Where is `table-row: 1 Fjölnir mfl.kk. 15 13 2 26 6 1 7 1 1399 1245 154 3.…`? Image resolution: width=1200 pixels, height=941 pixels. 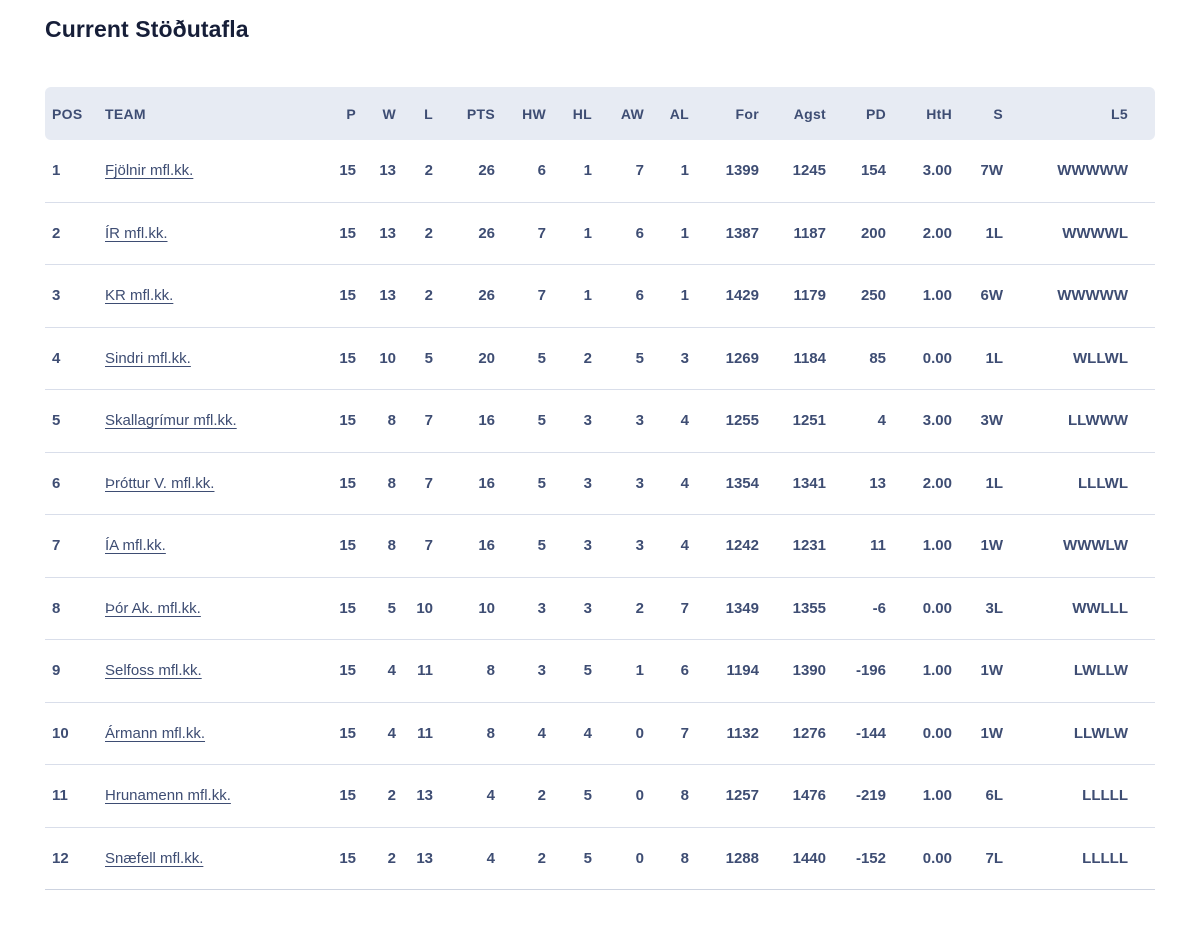
table-row: 1 Fjölnir mfl.kk. 15 13 2 26 6 1 7 1 1399 1245 154 3.… is located at coordinates (600, 171).